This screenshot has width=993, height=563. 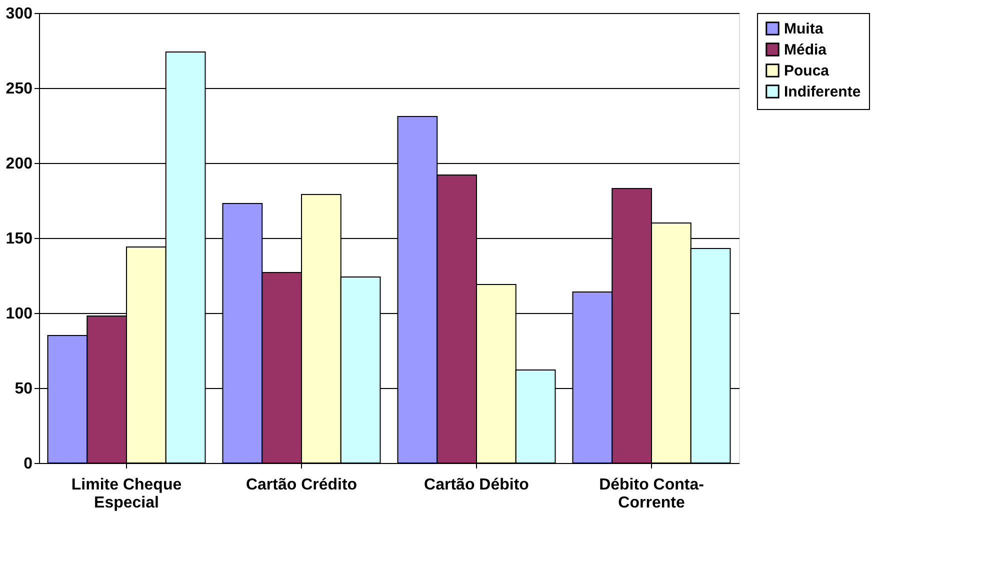 What do you see at coordinates (822, 92) in the screenshot?
I see `legend-label: Indiferente` at bounding box center [822, 92].